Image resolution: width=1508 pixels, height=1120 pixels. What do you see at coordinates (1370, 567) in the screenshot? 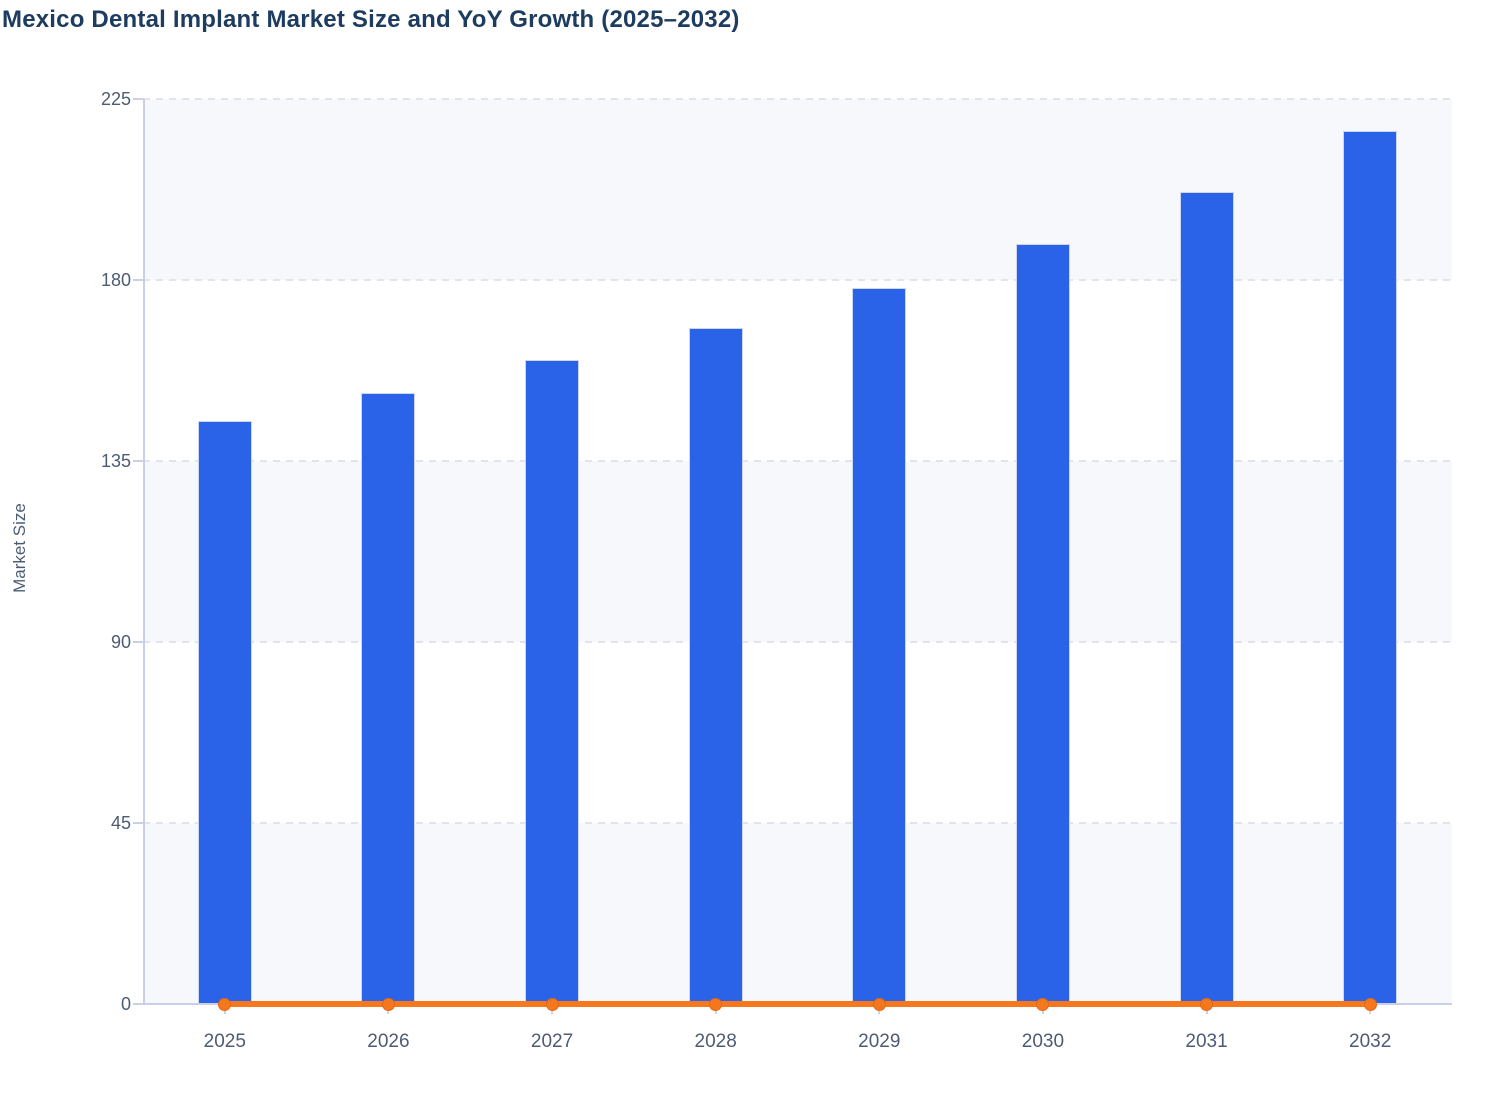
I see `bar-2032` at bounding box center [1370, 567].